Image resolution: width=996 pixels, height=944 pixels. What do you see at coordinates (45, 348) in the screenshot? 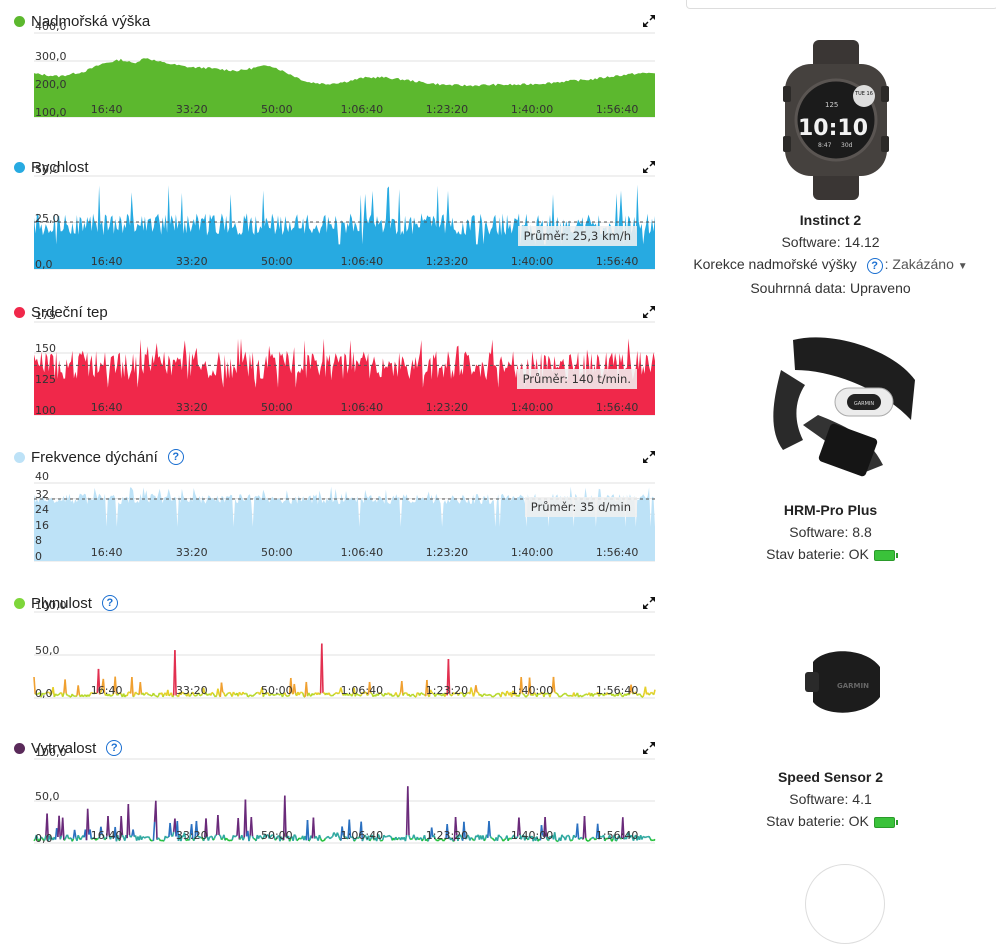
I see `y-tick-label: 150` at bounding box center [45, 348].